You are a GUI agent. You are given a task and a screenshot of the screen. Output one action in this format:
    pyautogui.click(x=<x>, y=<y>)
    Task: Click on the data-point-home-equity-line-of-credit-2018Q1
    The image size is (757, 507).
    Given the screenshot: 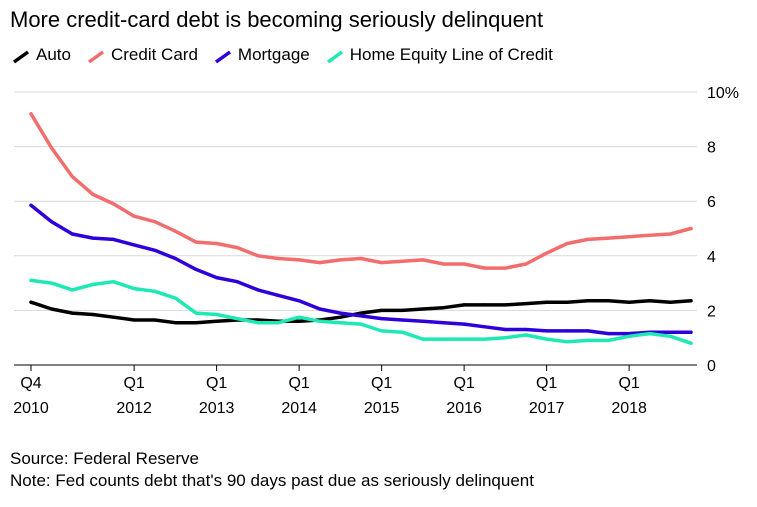 What is the action you would take?
    pyautogui.click(x=629, y=336)
    